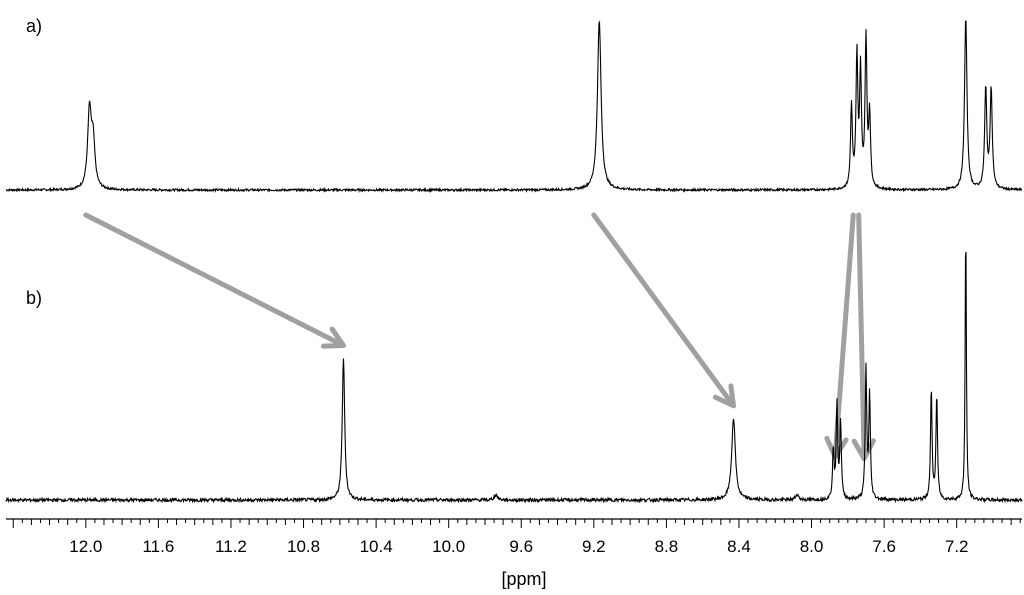  I want to click on x-tick-label: 7.2, so click(957, 546).